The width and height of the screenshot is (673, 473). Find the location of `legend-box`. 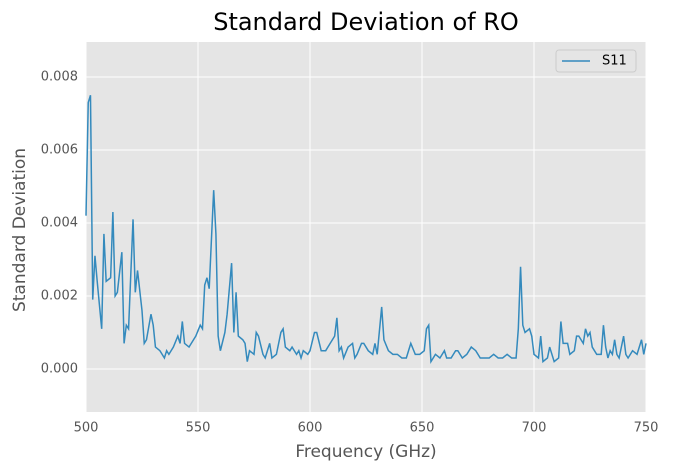

legend-box is located at coordinates (596, 61).